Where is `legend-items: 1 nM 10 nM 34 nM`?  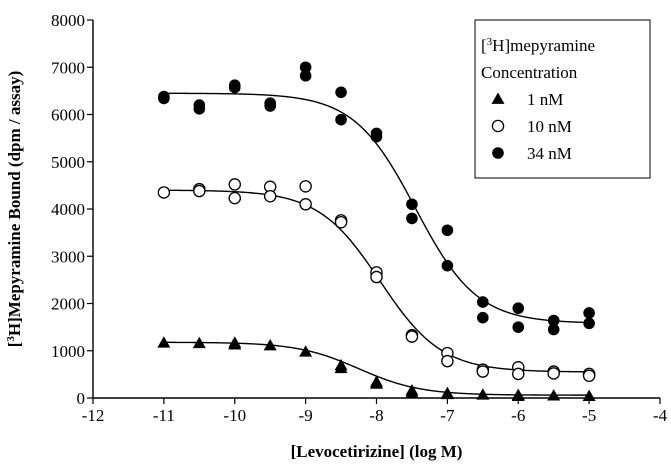
legend-items: 1 nM 10 nM 34 nM is located at coordinates (531, 126).